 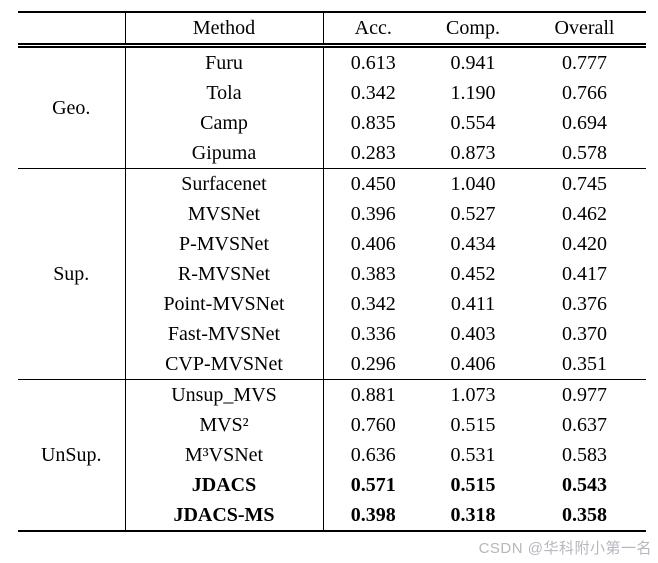 I want to click on acc-cell: 0.613, so click(x=373, y=63).